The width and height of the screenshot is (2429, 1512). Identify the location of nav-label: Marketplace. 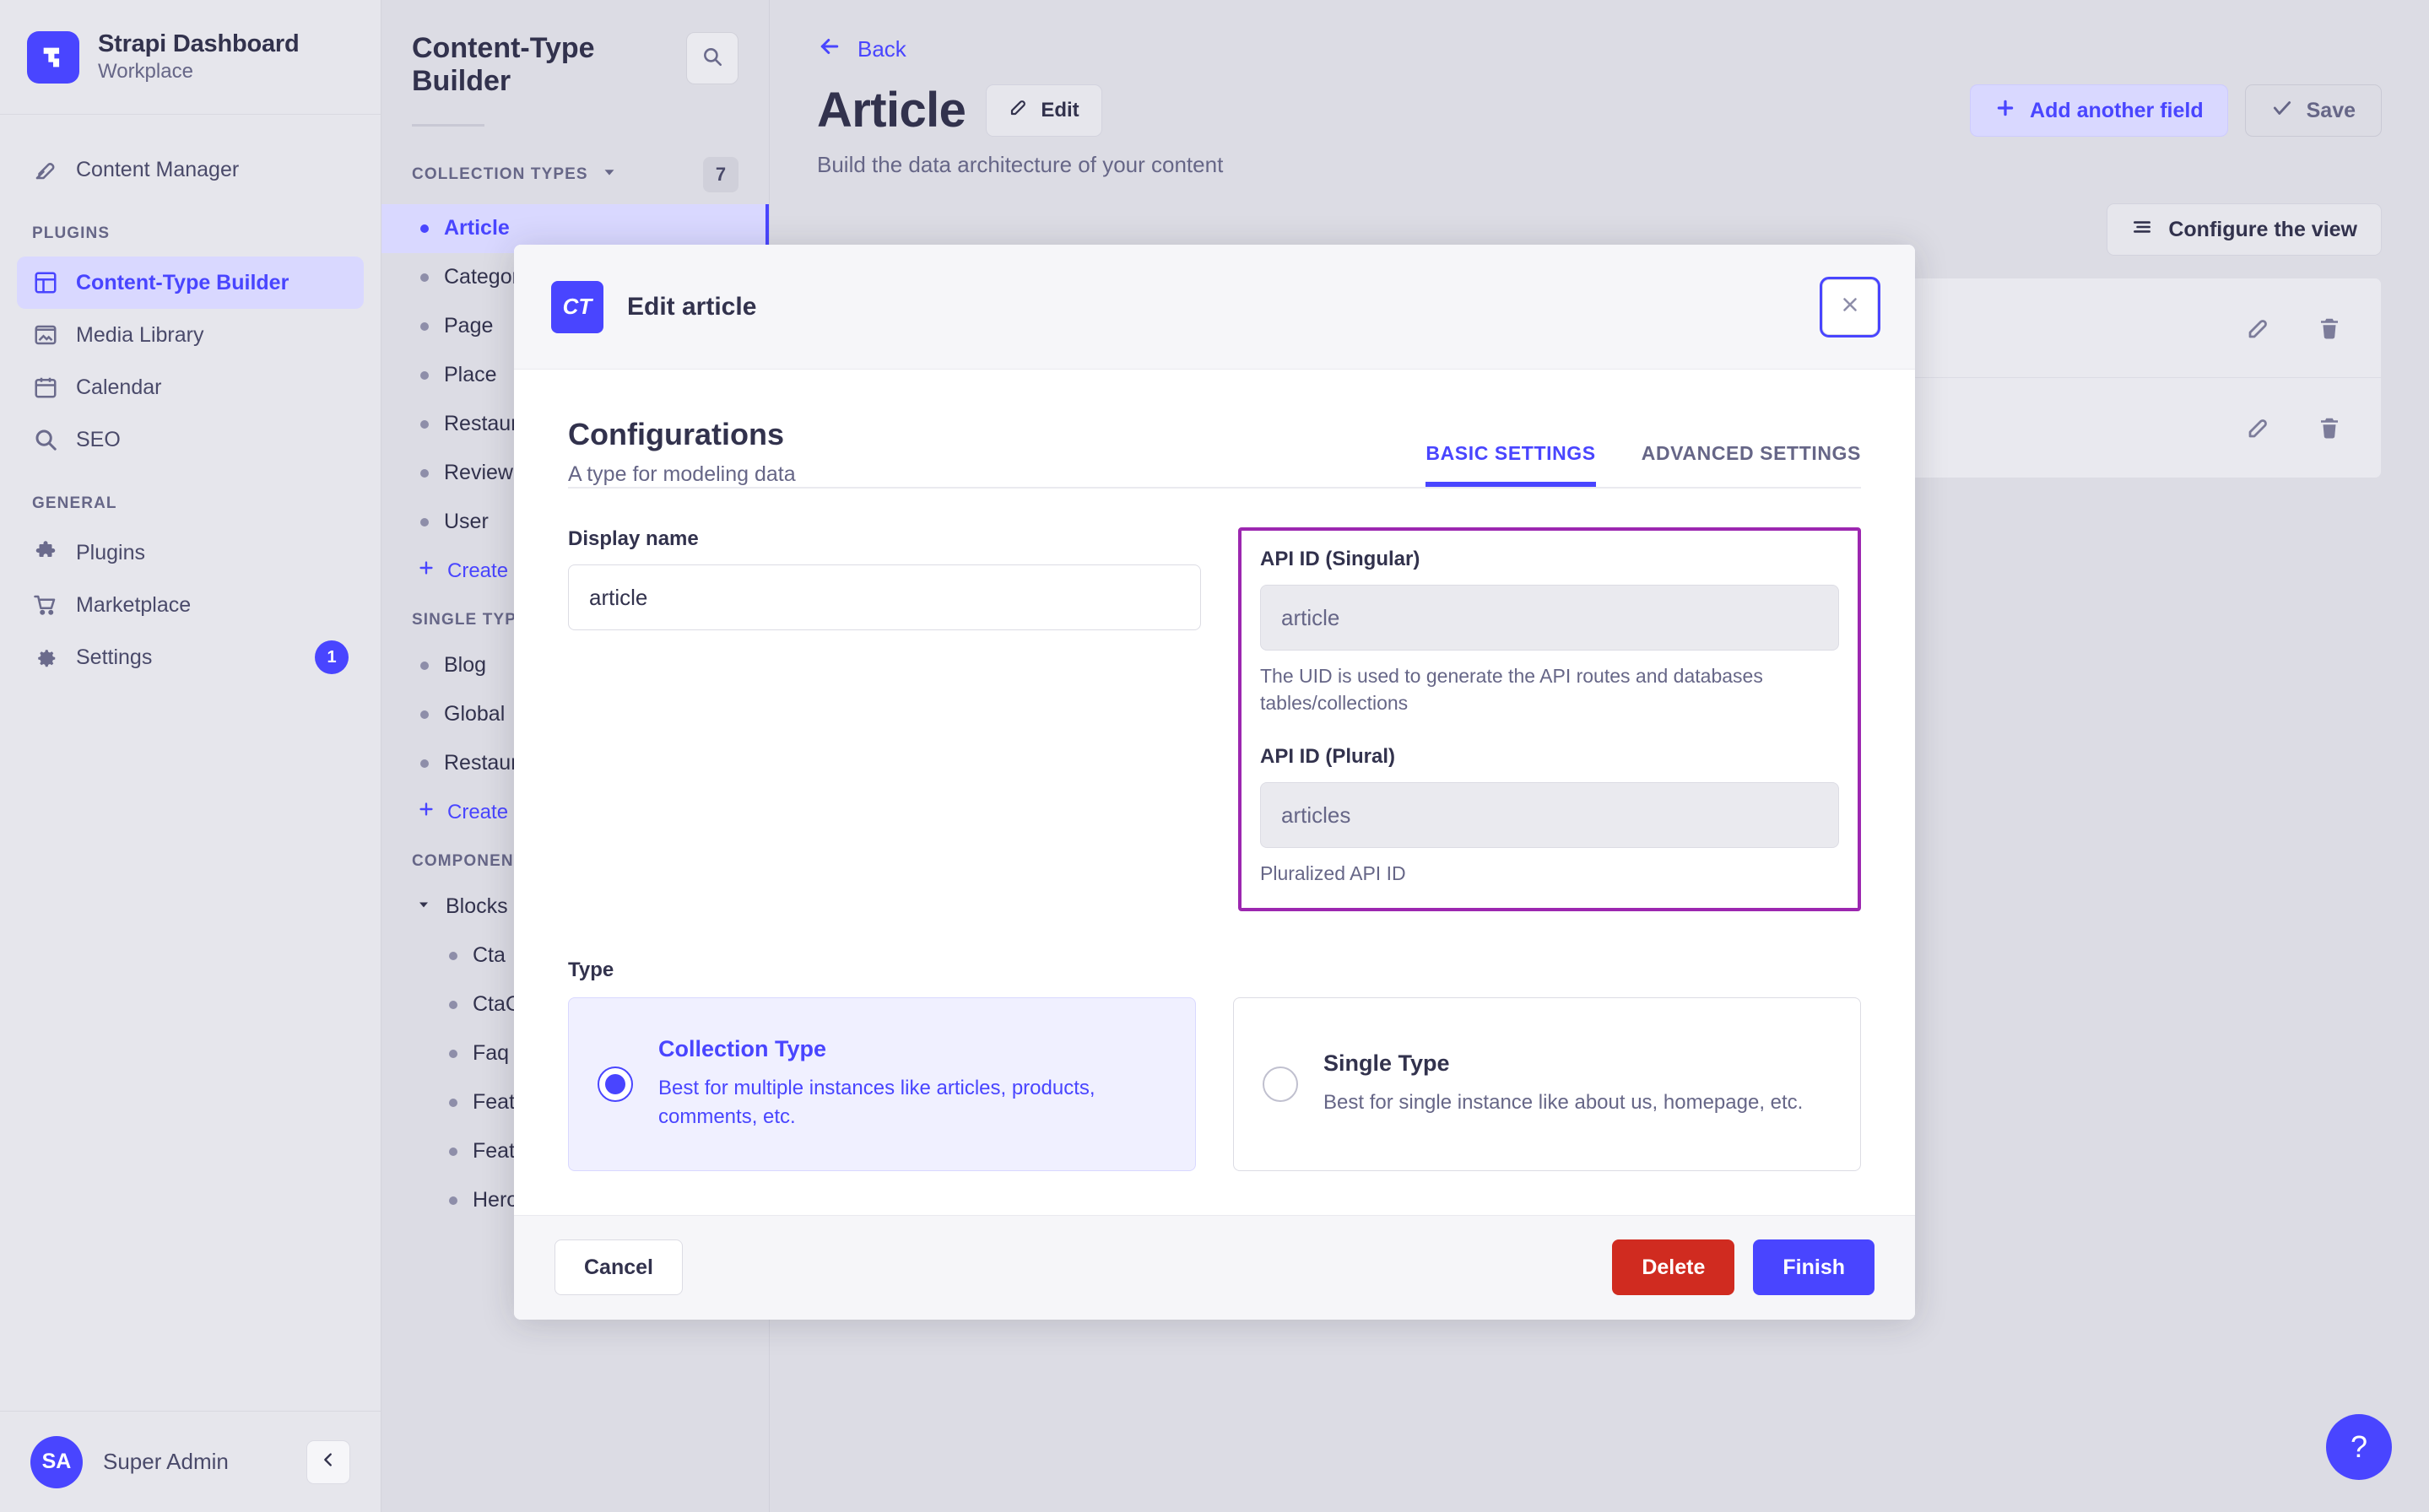
(134, 604).